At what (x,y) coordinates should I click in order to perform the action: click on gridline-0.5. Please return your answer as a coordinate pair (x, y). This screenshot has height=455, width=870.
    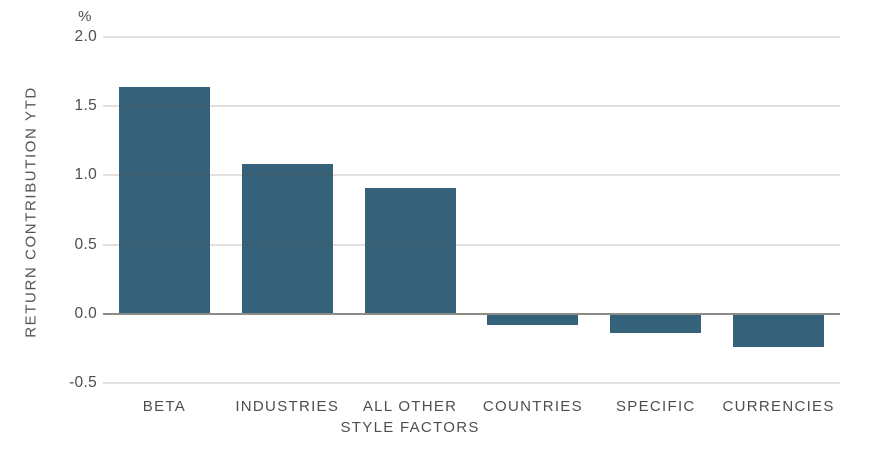
    Looking at the image, I should click on (471, 244).